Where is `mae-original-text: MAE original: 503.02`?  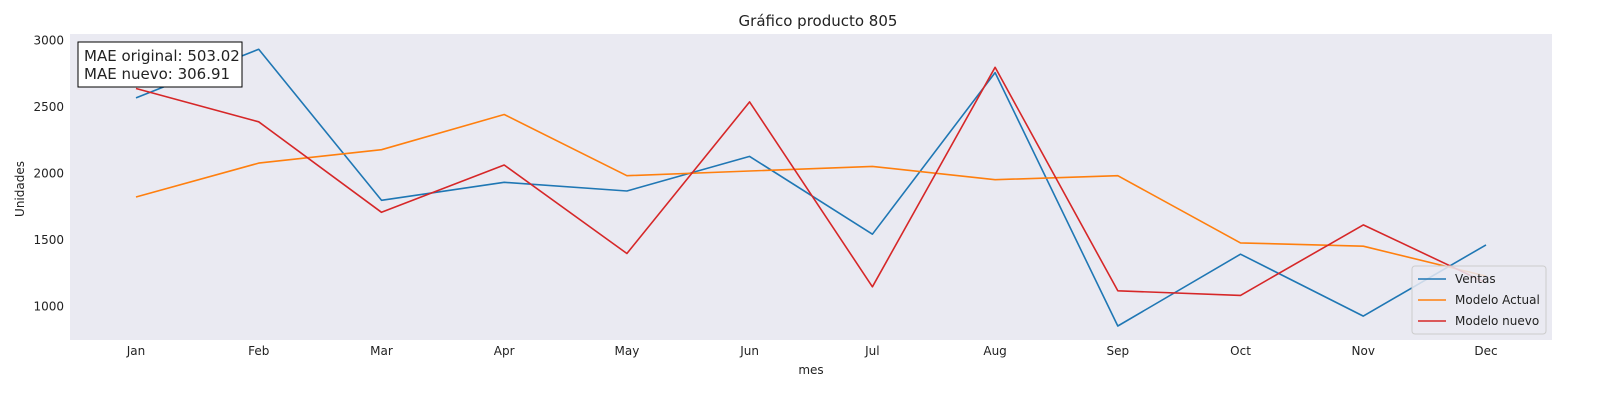
mae-original-text: MAE original: 503.02 is located at coordinates (162, 56).